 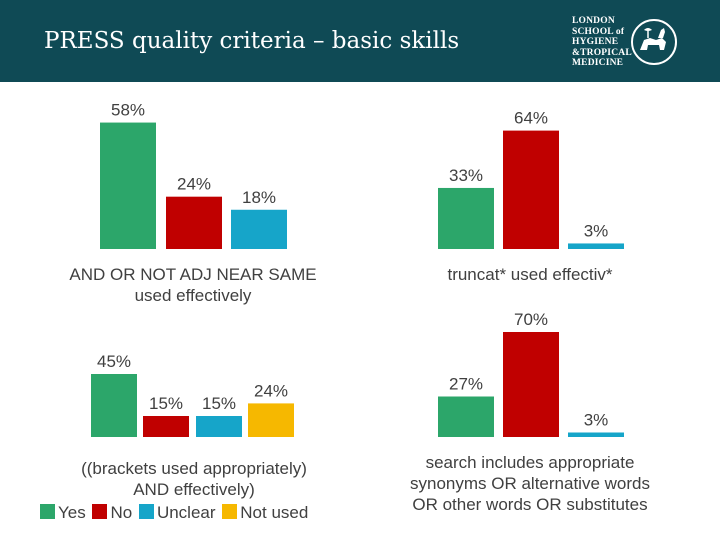 I want to click on legend-label: Not used, so click(x=274, y=512).